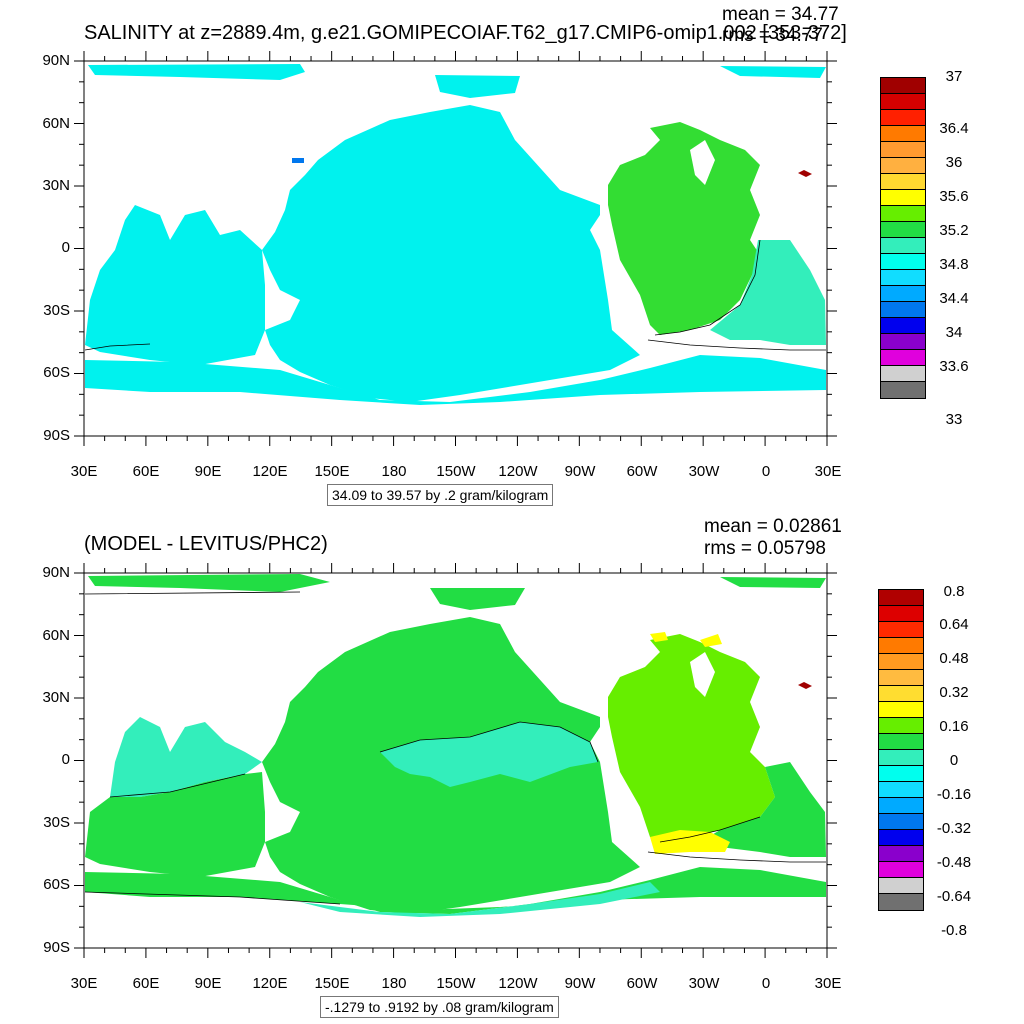 Image resolution: width=1024 pixels, height=1024 pixels. What do you see at coordinates (954, 794) in the screenshot?
I see `colorbar-label: -0.16` at bounding box center [954, 794].